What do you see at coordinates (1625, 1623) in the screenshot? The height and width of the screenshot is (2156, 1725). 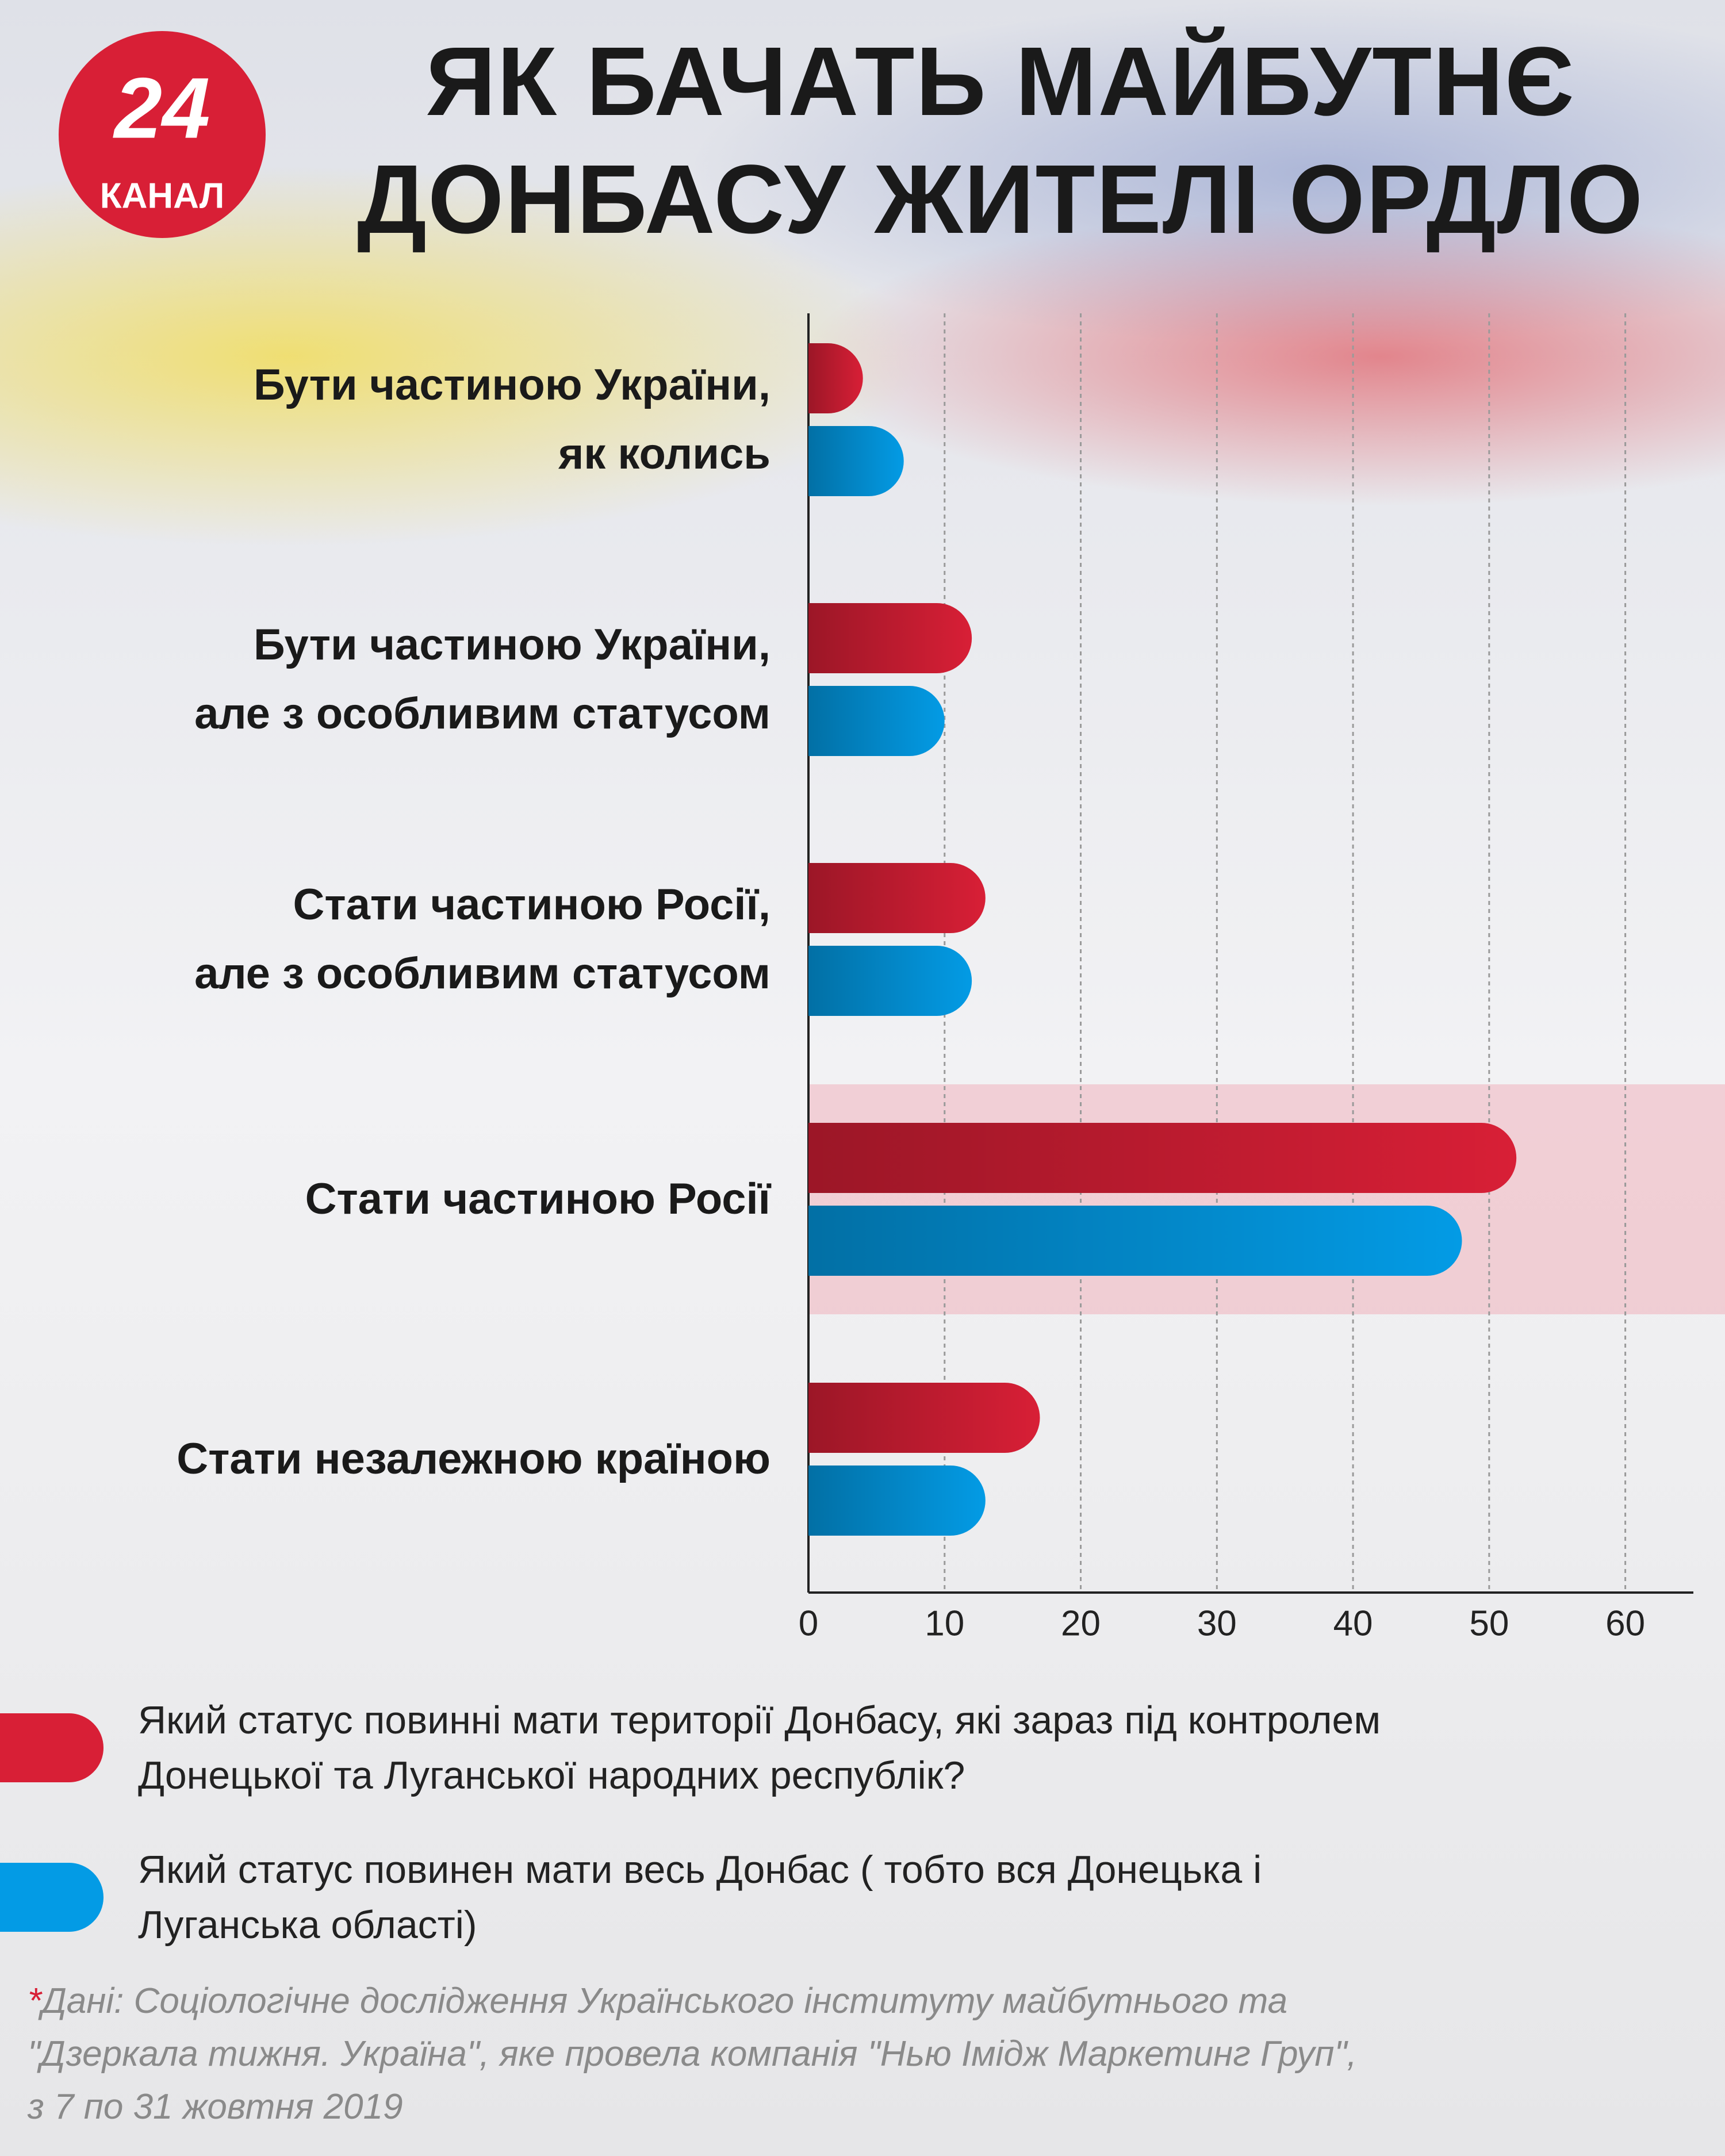 I see `x-tick-label: 60` at bounding box center [1625, 1623].